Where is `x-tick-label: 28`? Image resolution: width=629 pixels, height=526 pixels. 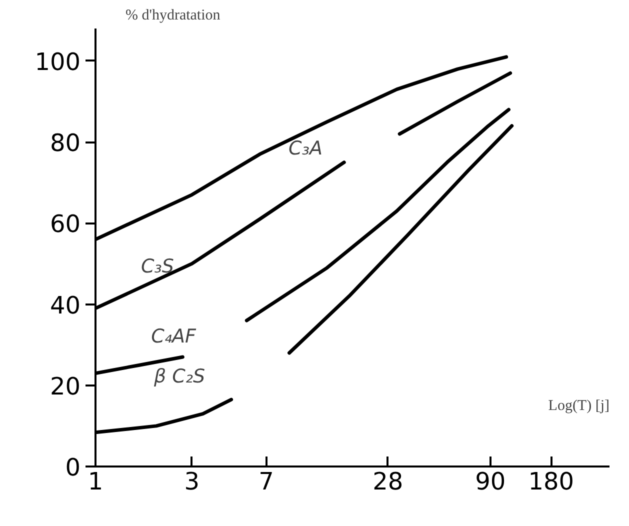 x-tick-label: 28 is located at coordinates (388, 482).